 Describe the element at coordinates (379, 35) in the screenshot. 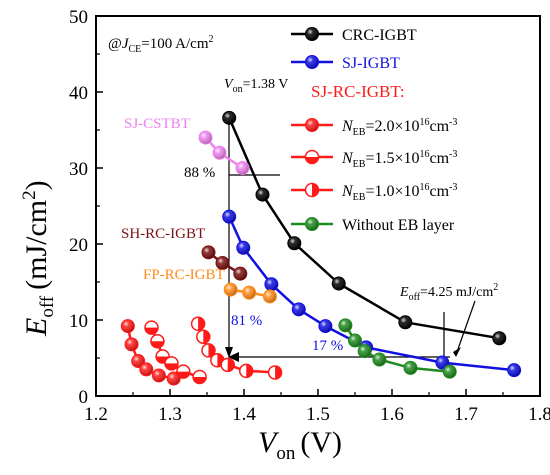

I see `legend-label-crc-igbt: CRC-IGBT` at that location.